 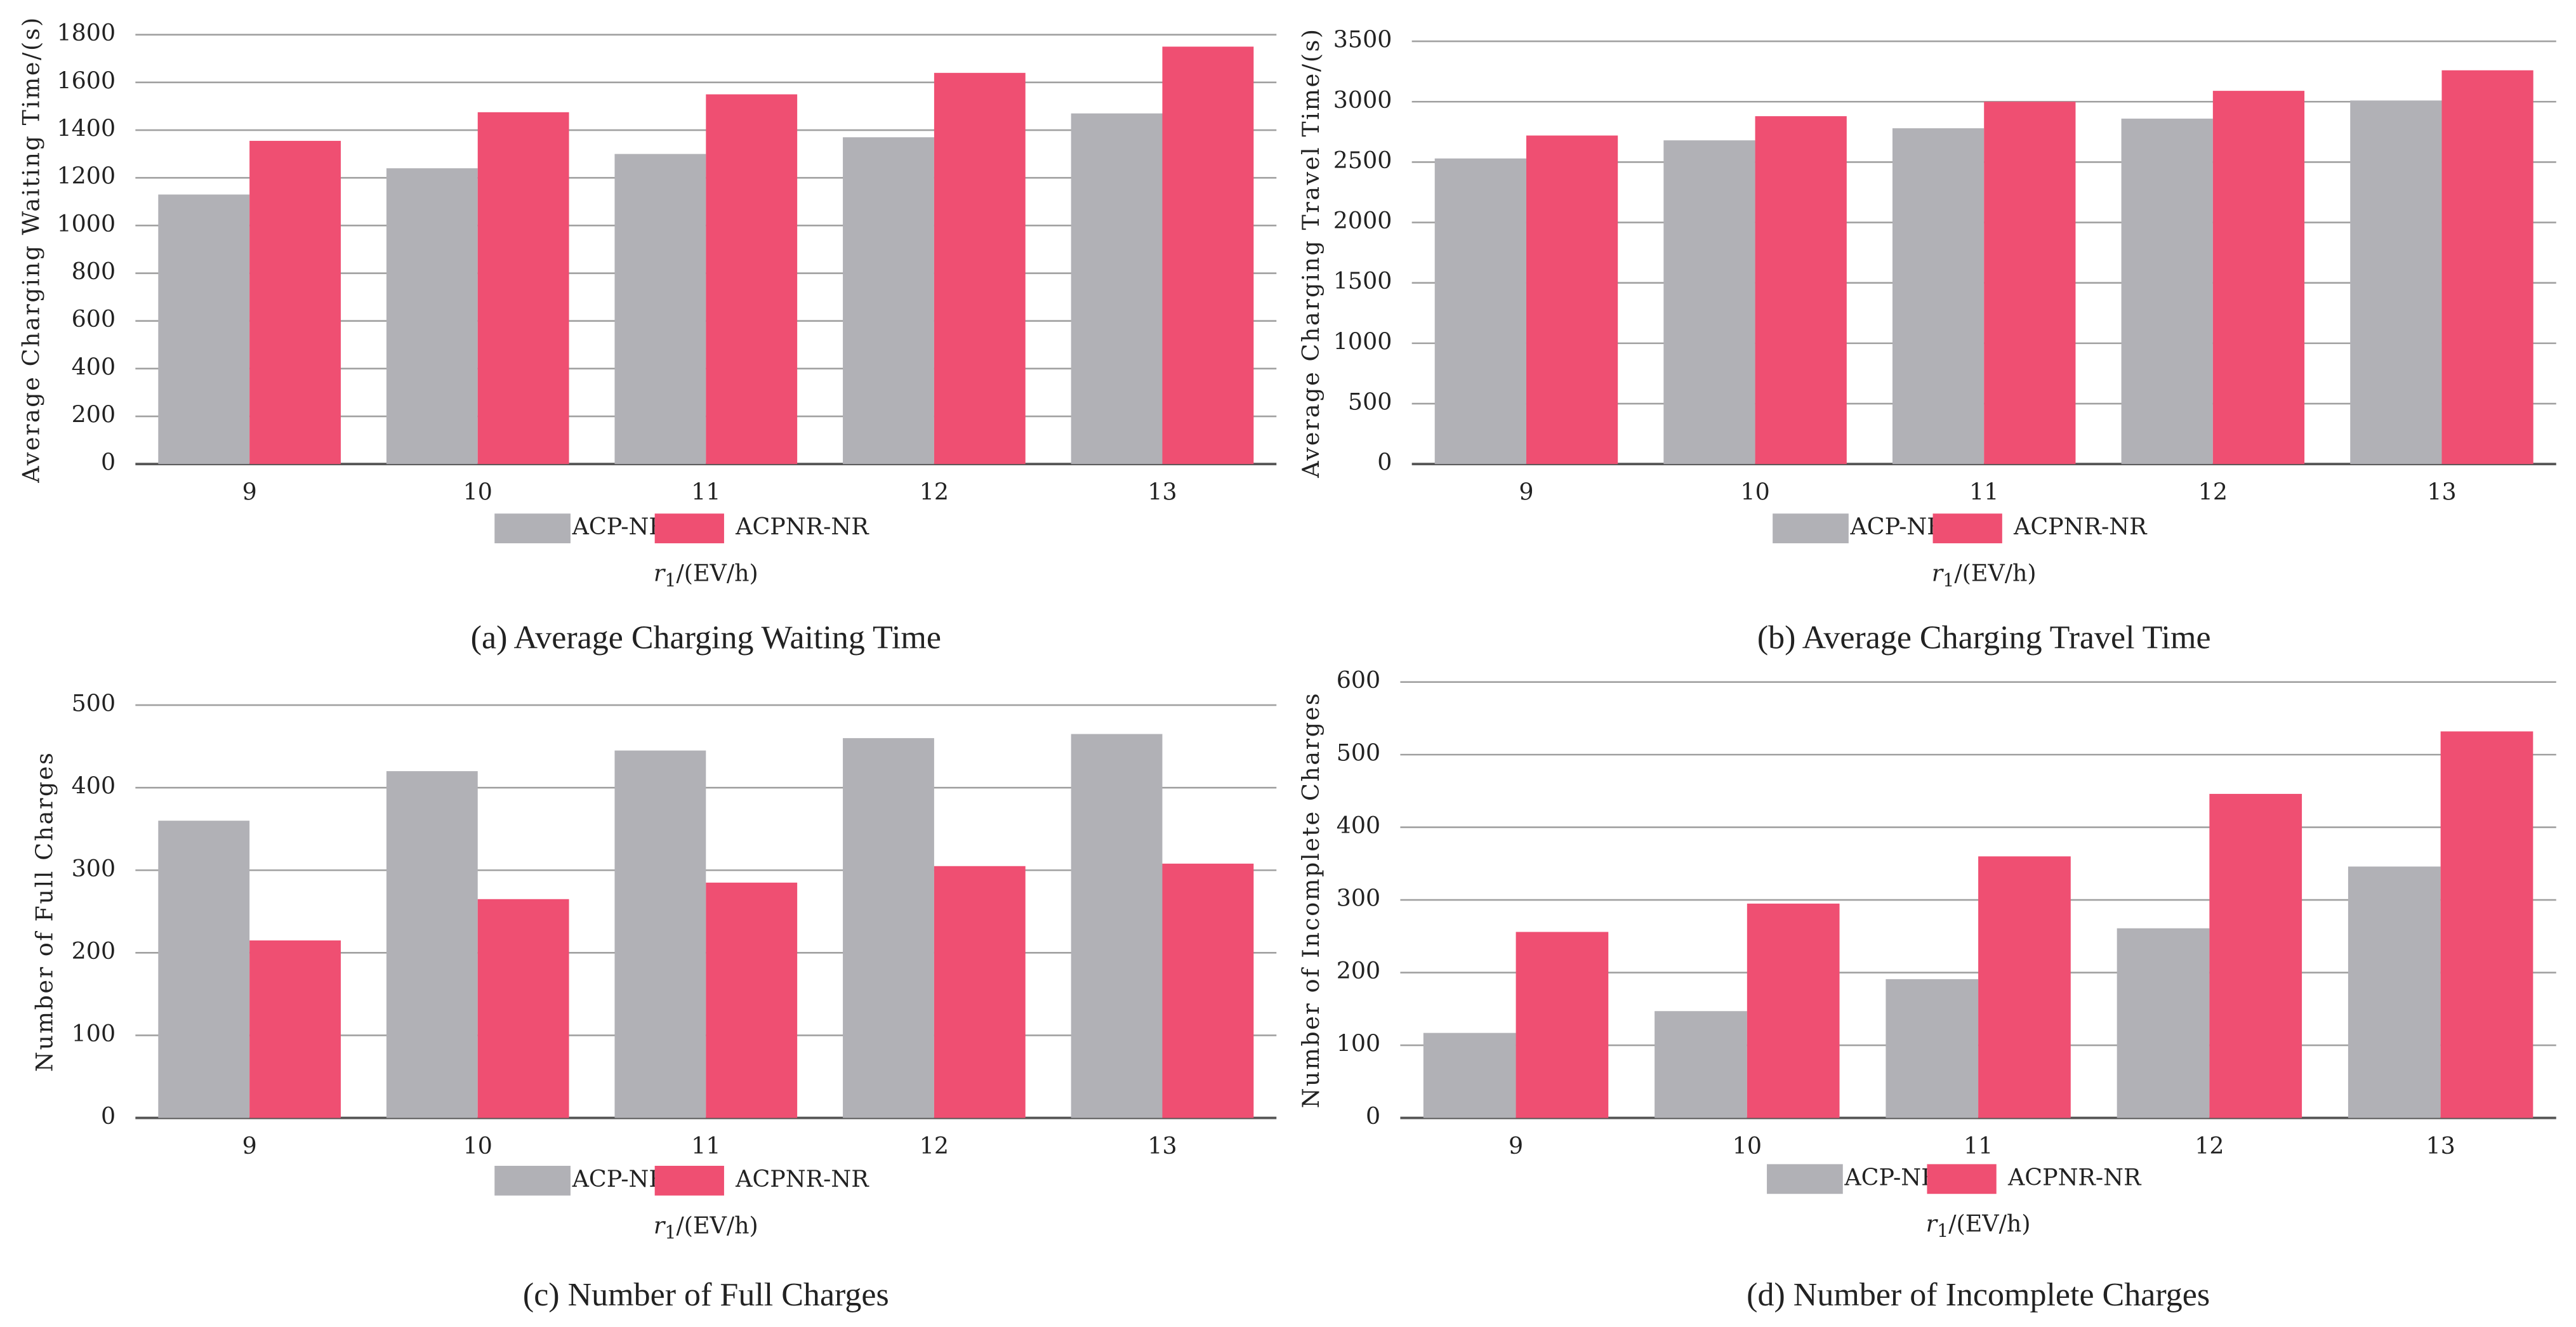 What do you see at coordinates (86, 80) in the screenshot?
I see `y-tick-label: 1600` at bounding box center [86, 80].